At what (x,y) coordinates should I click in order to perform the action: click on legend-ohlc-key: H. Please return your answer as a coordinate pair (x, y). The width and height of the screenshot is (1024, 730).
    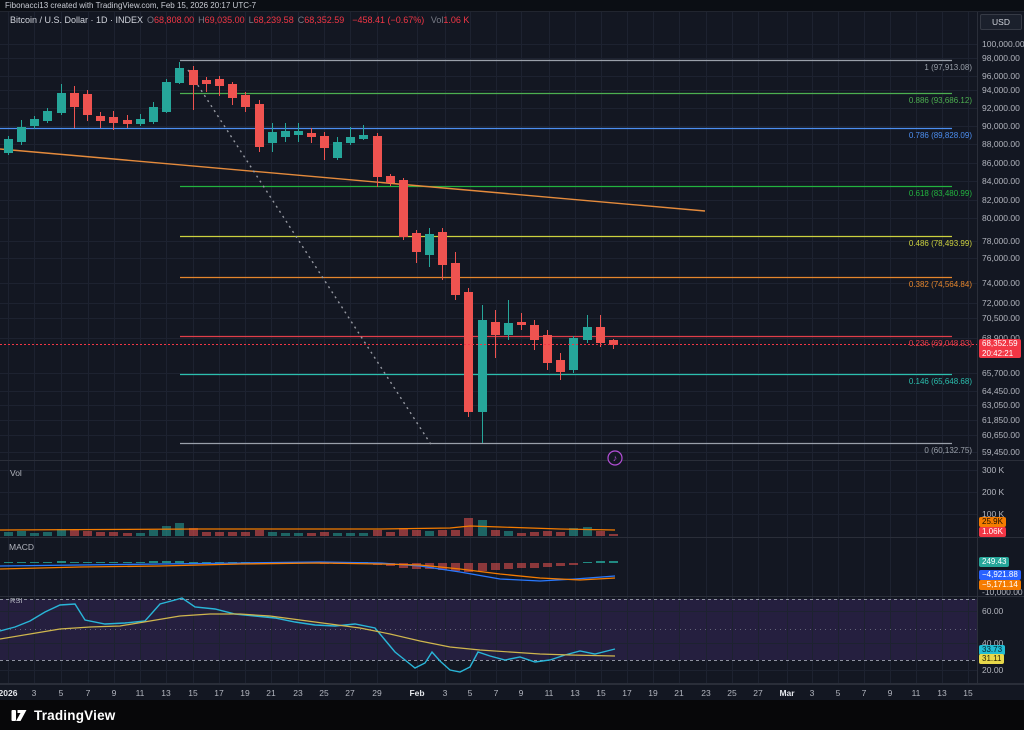
    Looking at the image, I should click on (201, 20).